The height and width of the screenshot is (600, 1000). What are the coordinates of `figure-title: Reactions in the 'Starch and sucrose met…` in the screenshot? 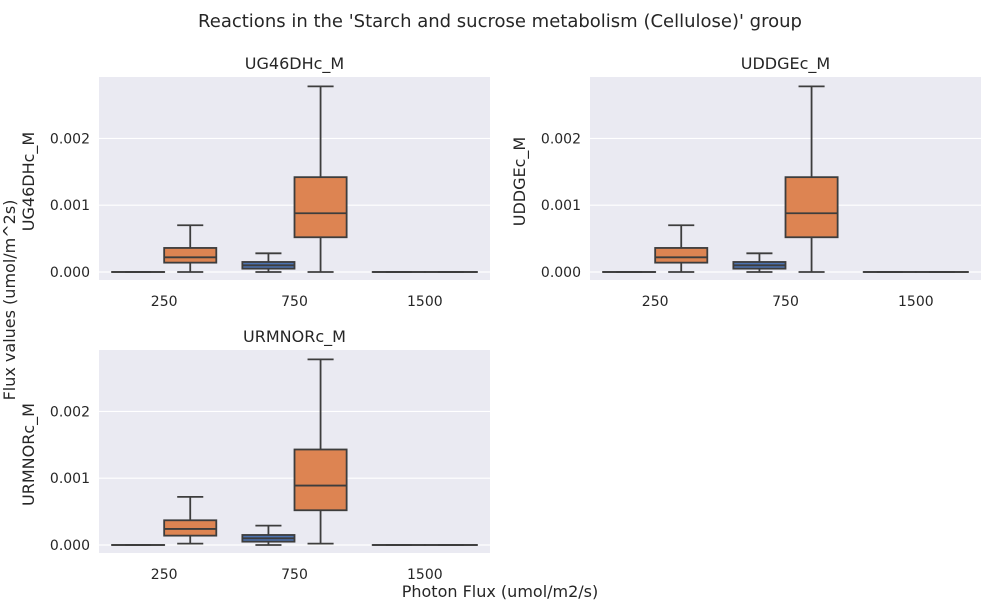 It's located at (500, 21).